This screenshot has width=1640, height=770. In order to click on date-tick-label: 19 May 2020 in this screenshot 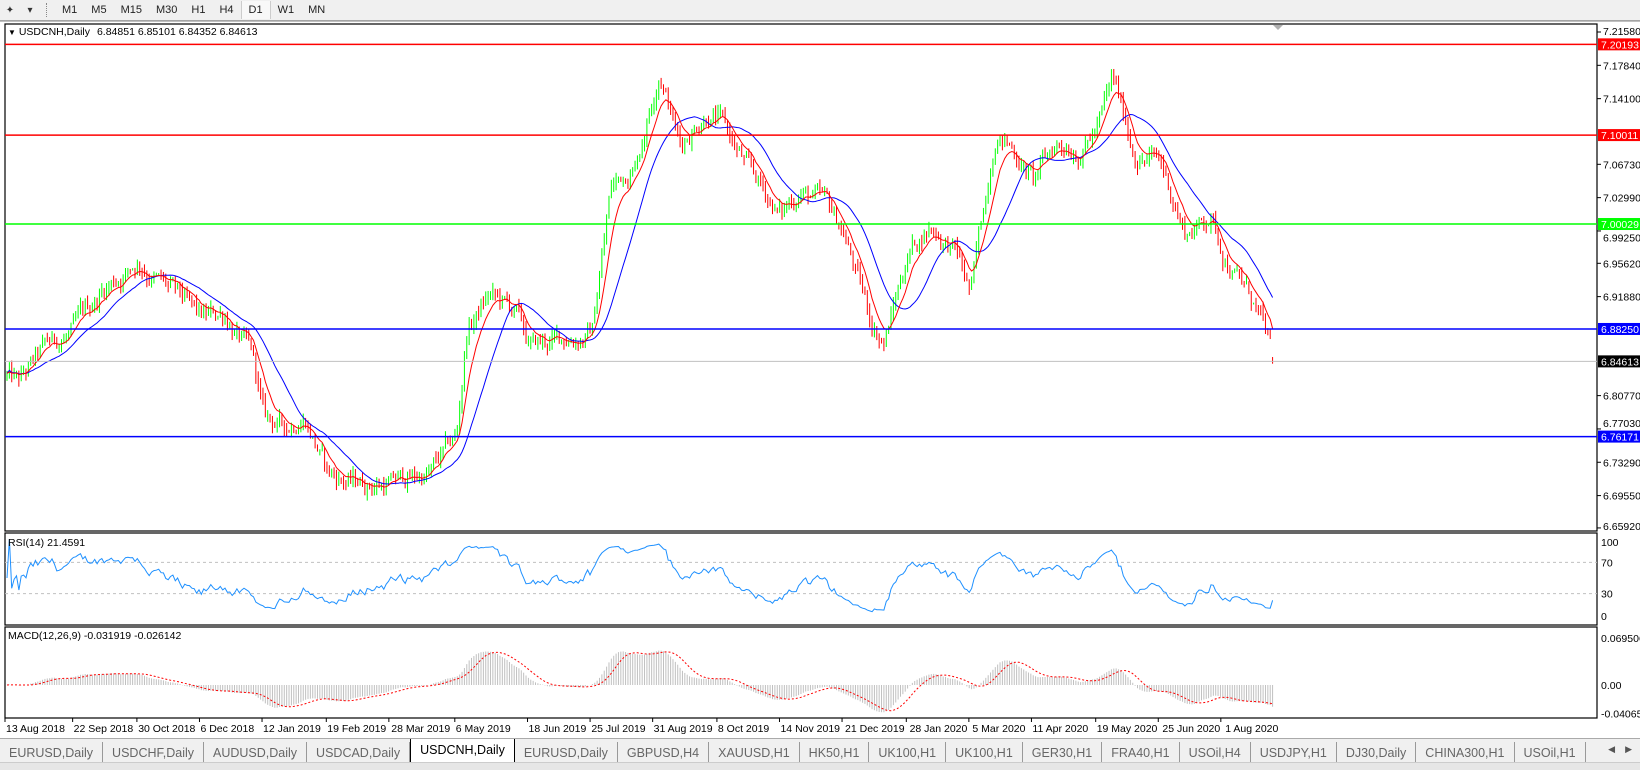, I will do `click(1127, 729)`.